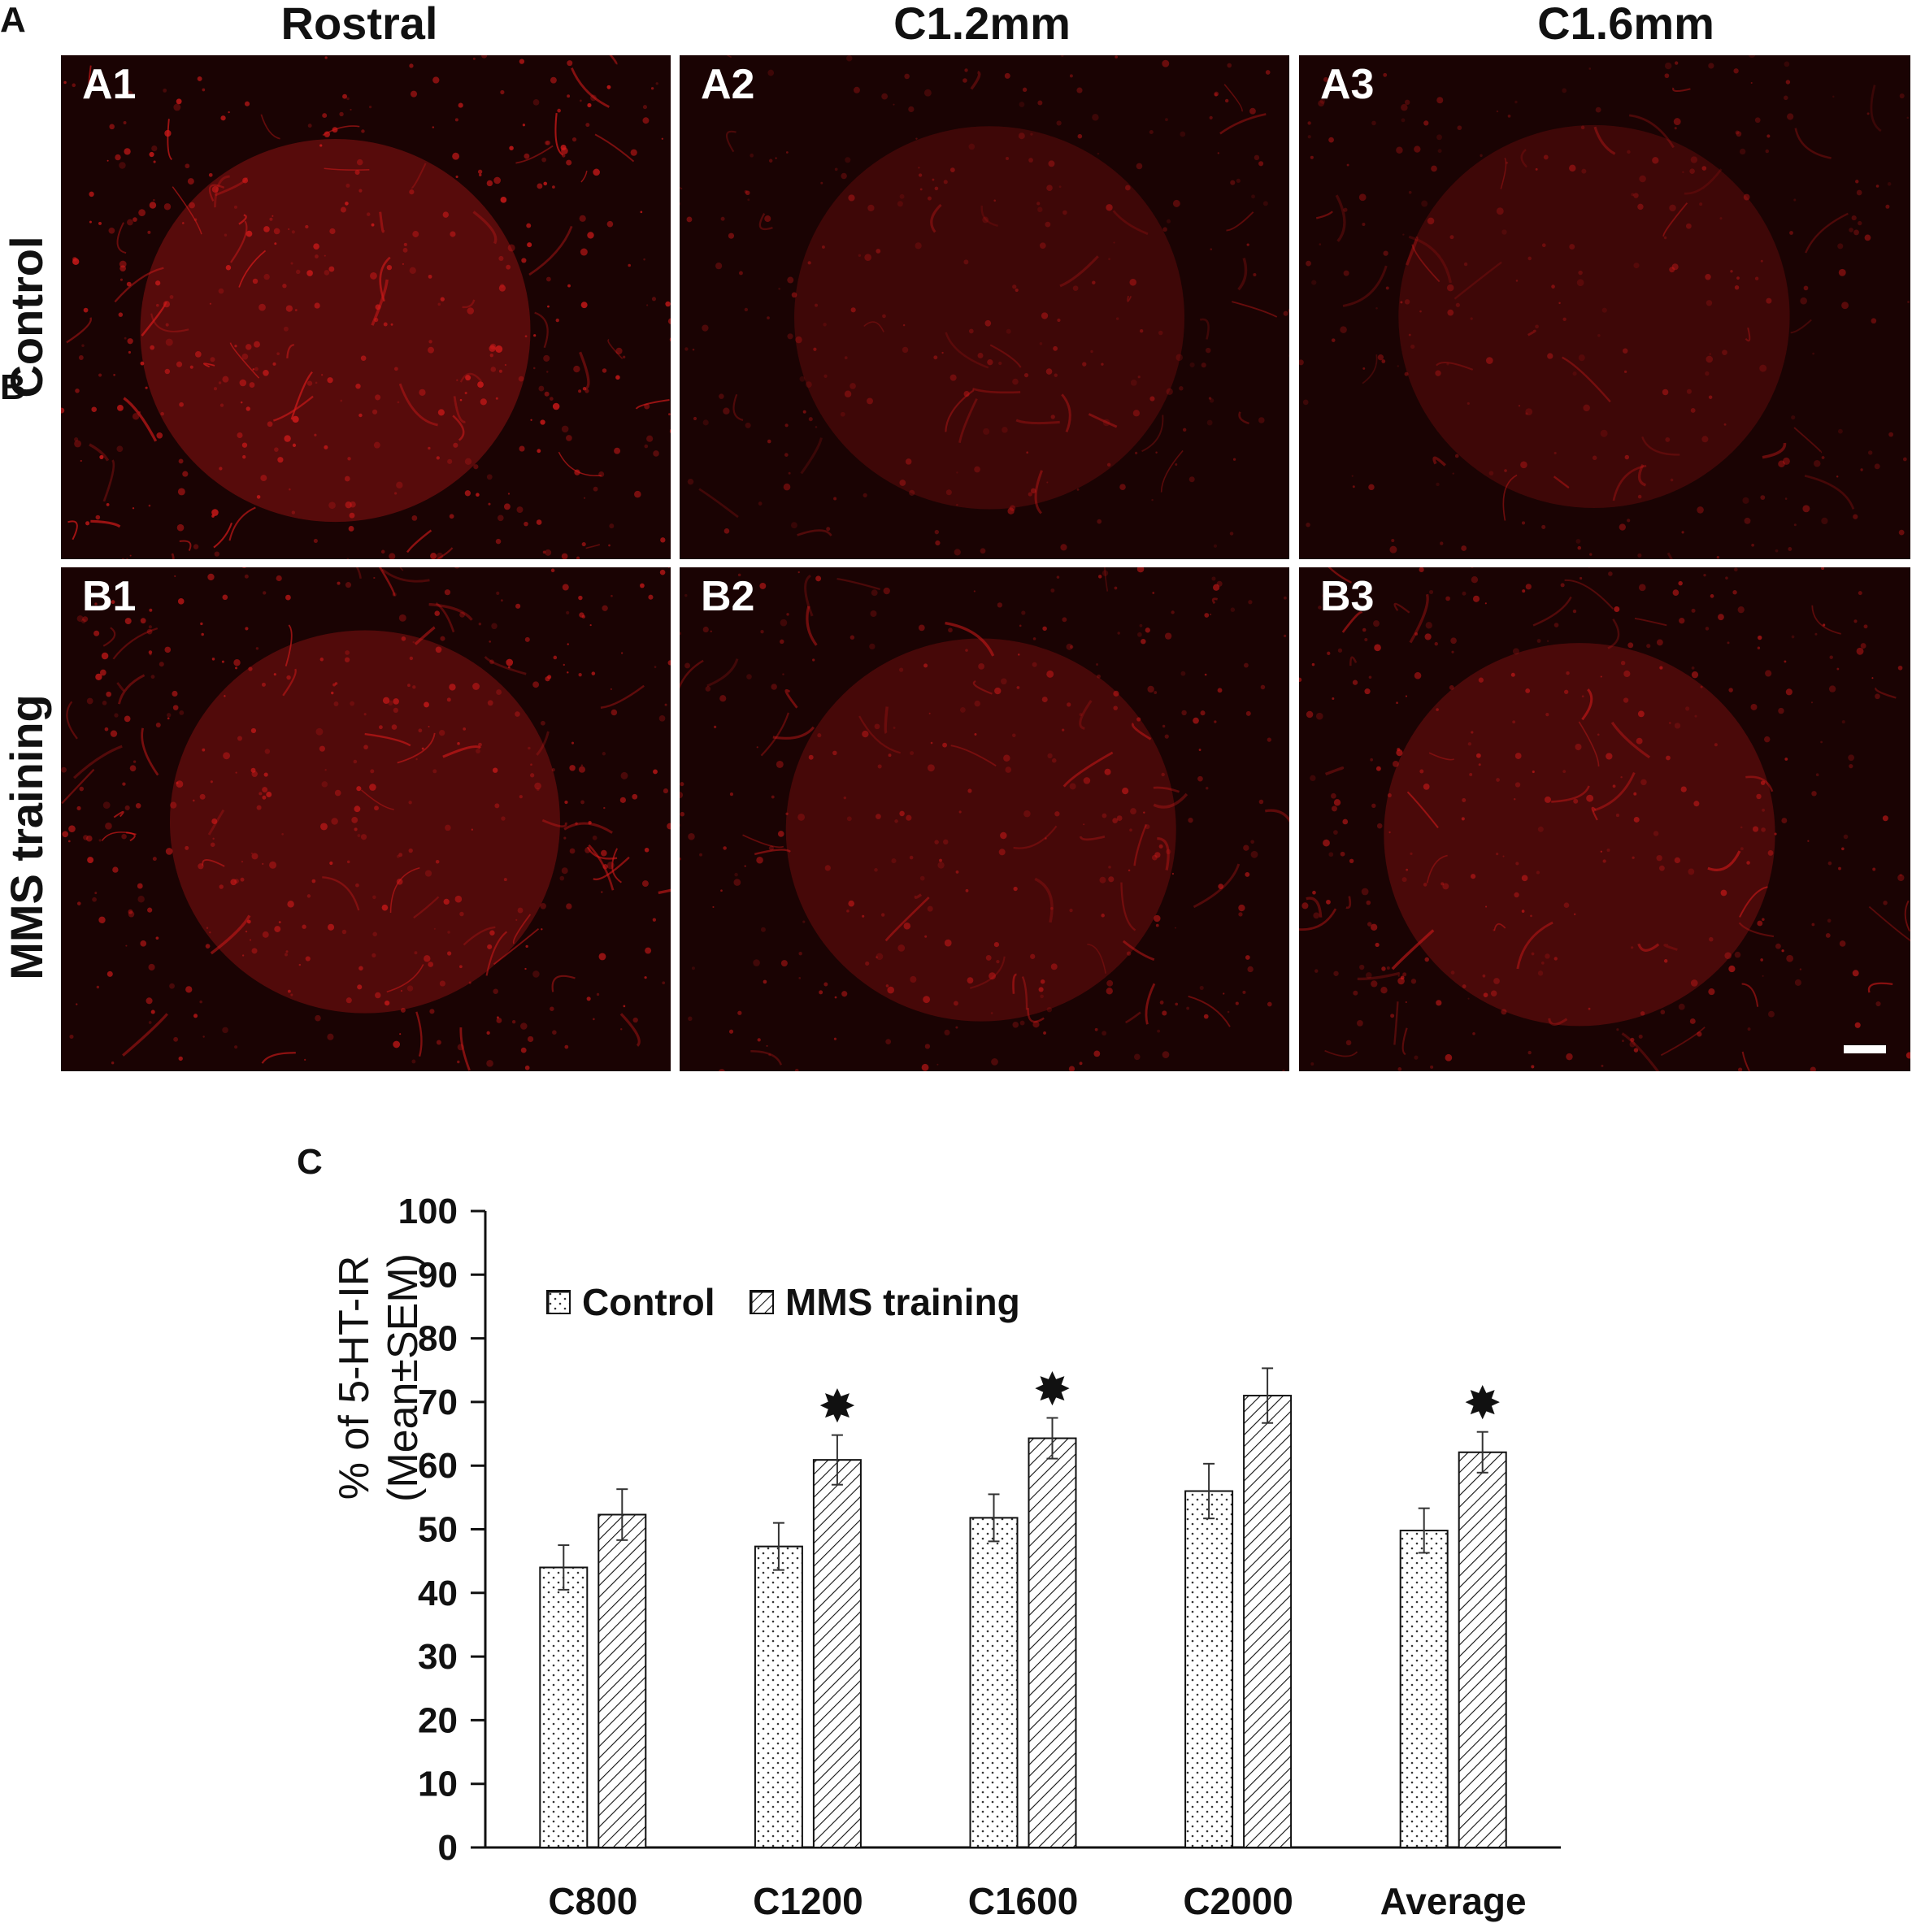 This screenshot has height=1932, width=1912. Describe the element at coordinates (648, 1302) in the screenshot. I see `legend-label-control: Control` at that location.